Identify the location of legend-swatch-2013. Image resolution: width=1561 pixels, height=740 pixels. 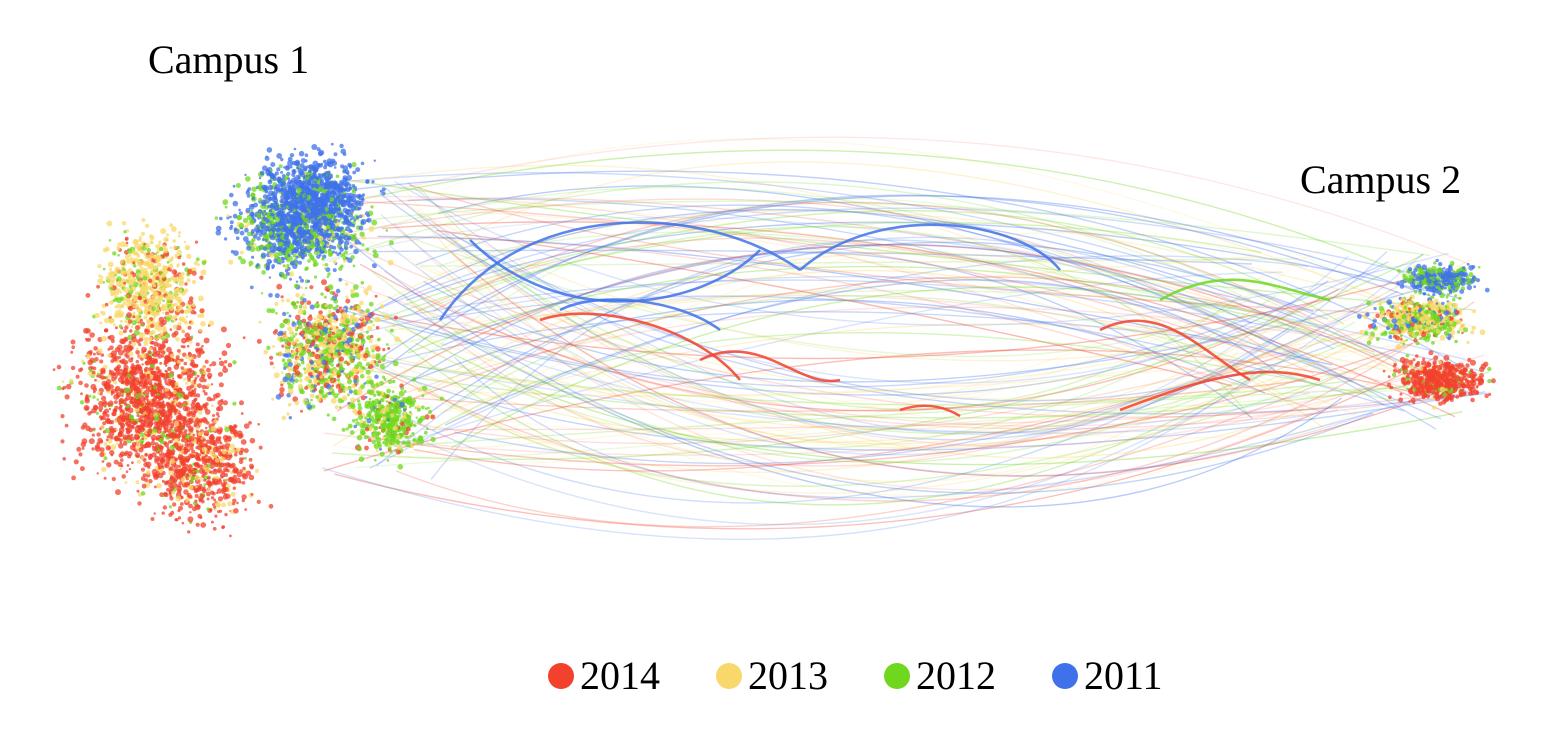
(729, 675).